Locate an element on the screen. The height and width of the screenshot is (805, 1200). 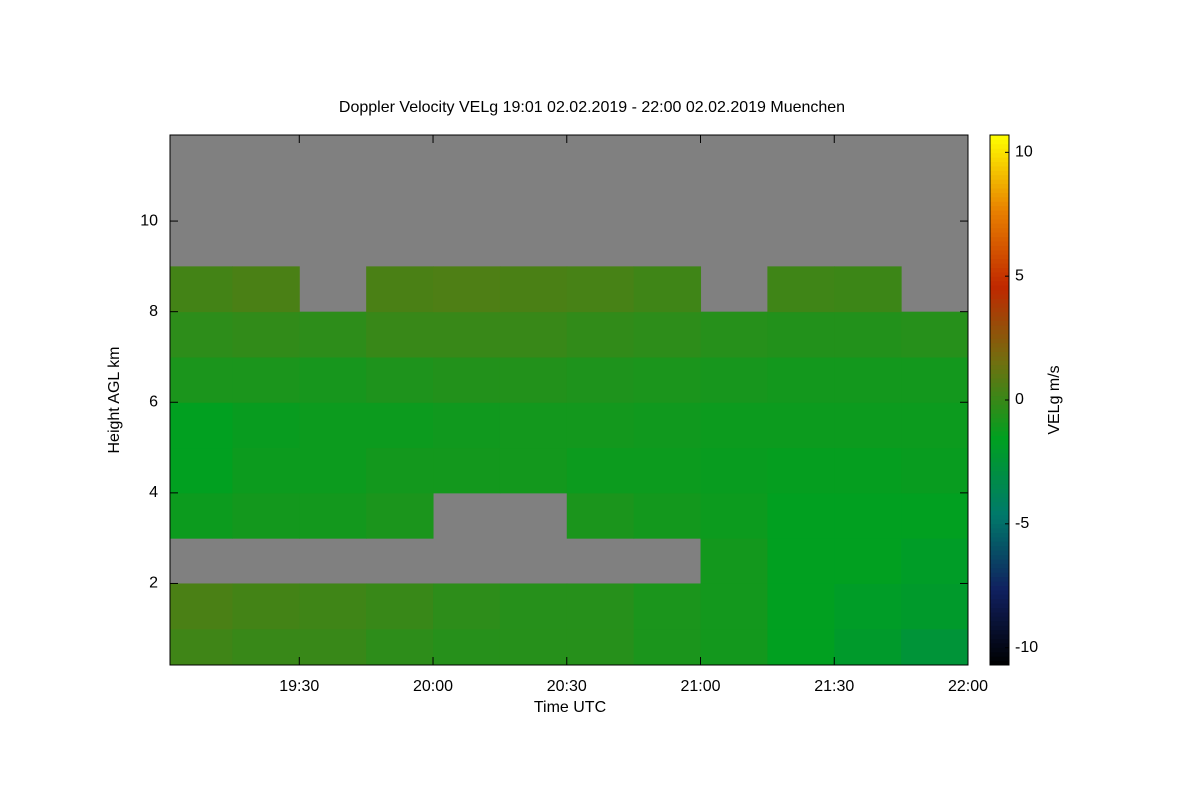
x-tick-label: 22:00 is located at coordinates (968, 686).